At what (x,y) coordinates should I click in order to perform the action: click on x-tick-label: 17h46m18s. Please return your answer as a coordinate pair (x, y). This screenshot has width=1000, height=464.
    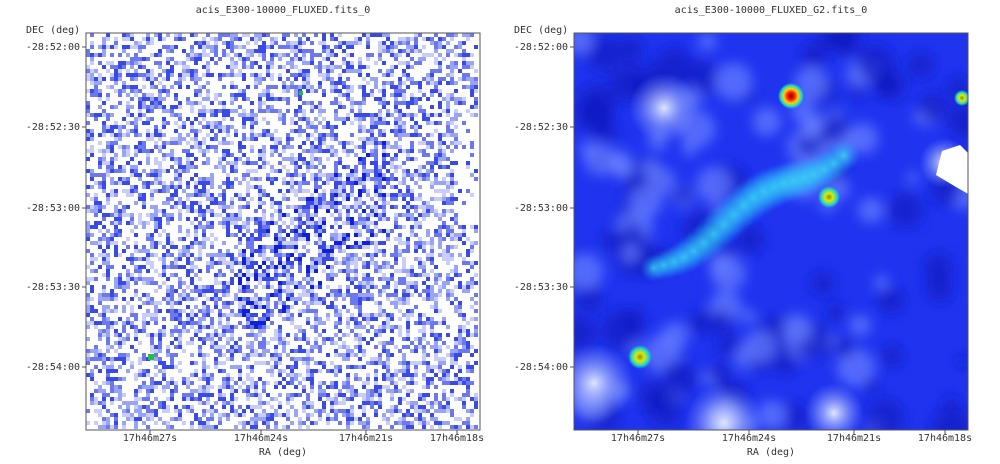
    Looking at the image, I should click on (457, 438).